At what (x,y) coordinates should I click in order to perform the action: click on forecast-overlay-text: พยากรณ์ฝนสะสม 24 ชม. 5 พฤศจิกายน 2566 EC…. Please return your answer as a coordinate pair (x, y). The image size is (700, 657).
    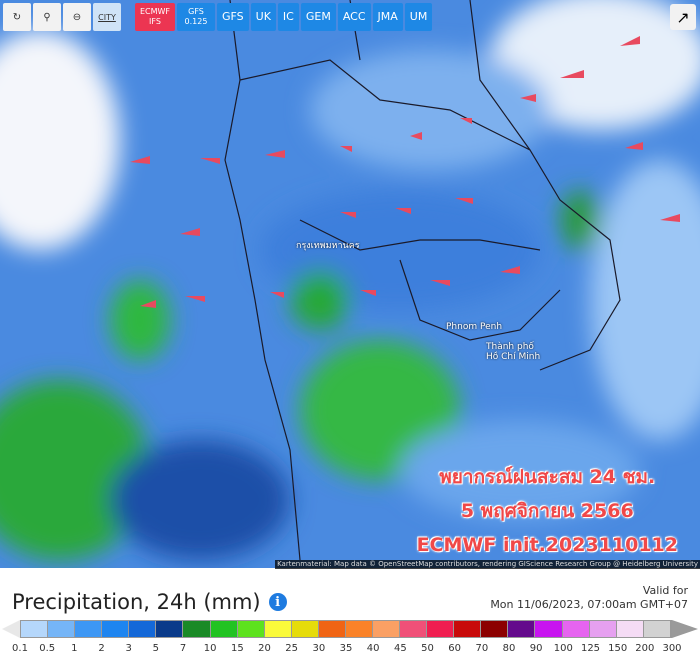
    Looking at the image, I should click on (547, 511).